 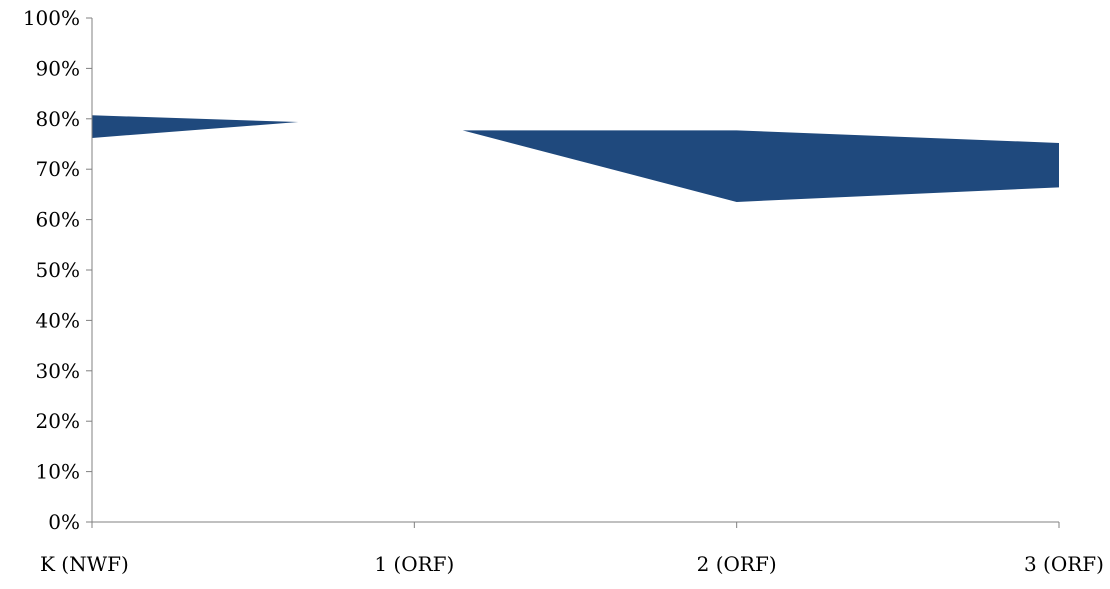 I want to click on y-tick-label: 80%, so click(x=58, y=119).